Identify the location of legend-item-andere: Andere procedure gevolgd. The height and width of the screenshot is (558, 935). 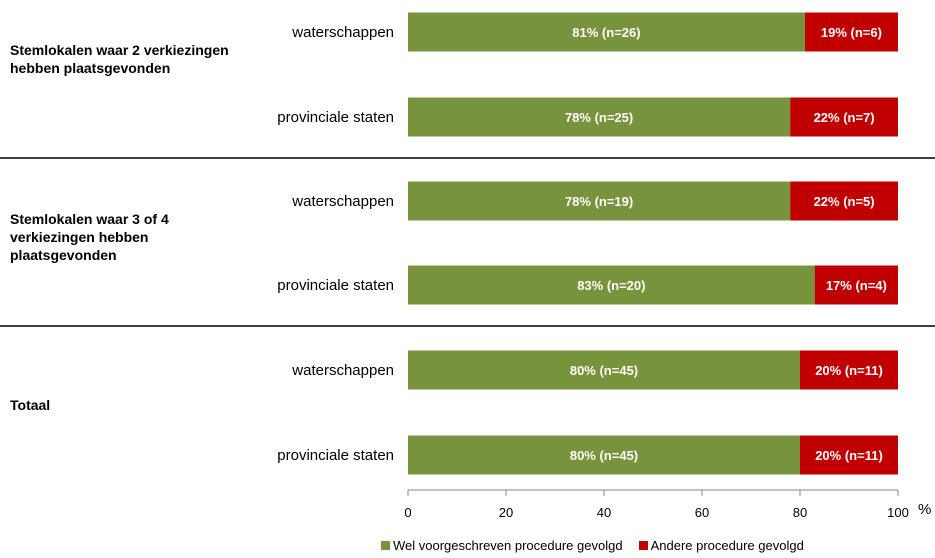
(721, 545).